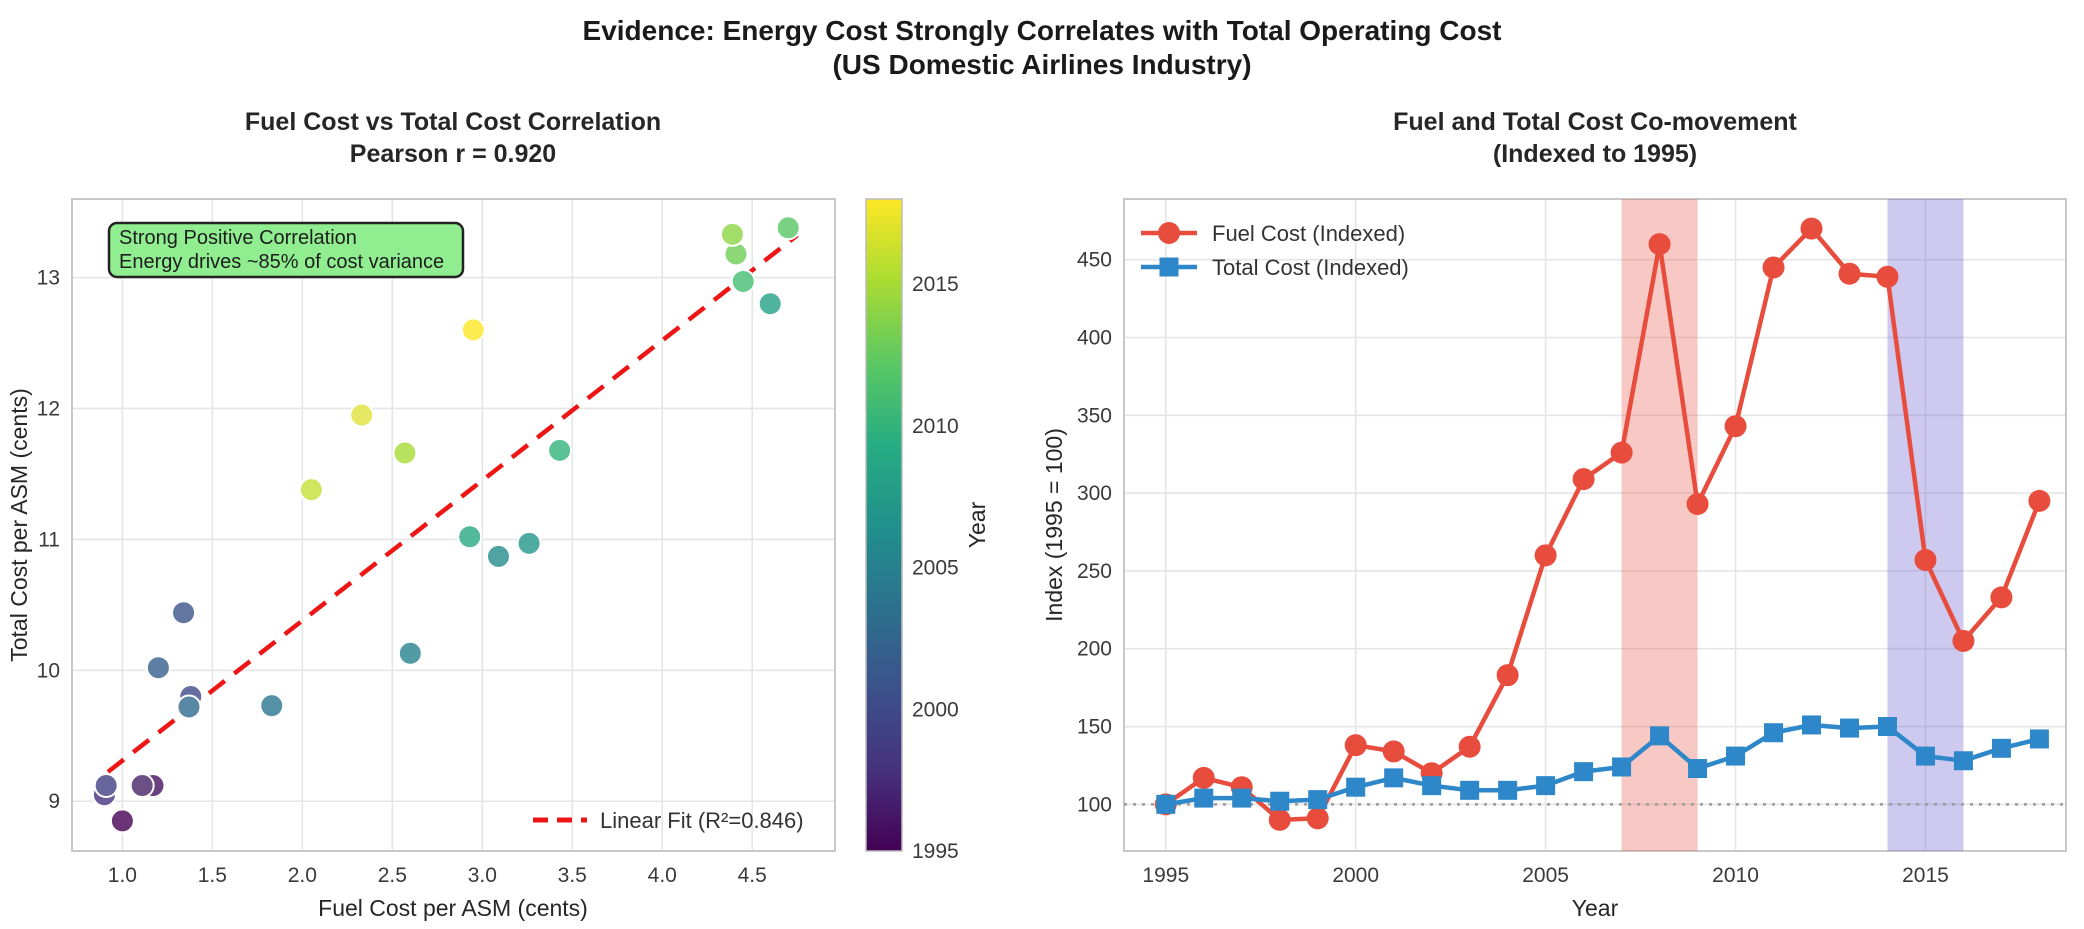  I want to click on y-tick-label: 450, so click(1094, 260).